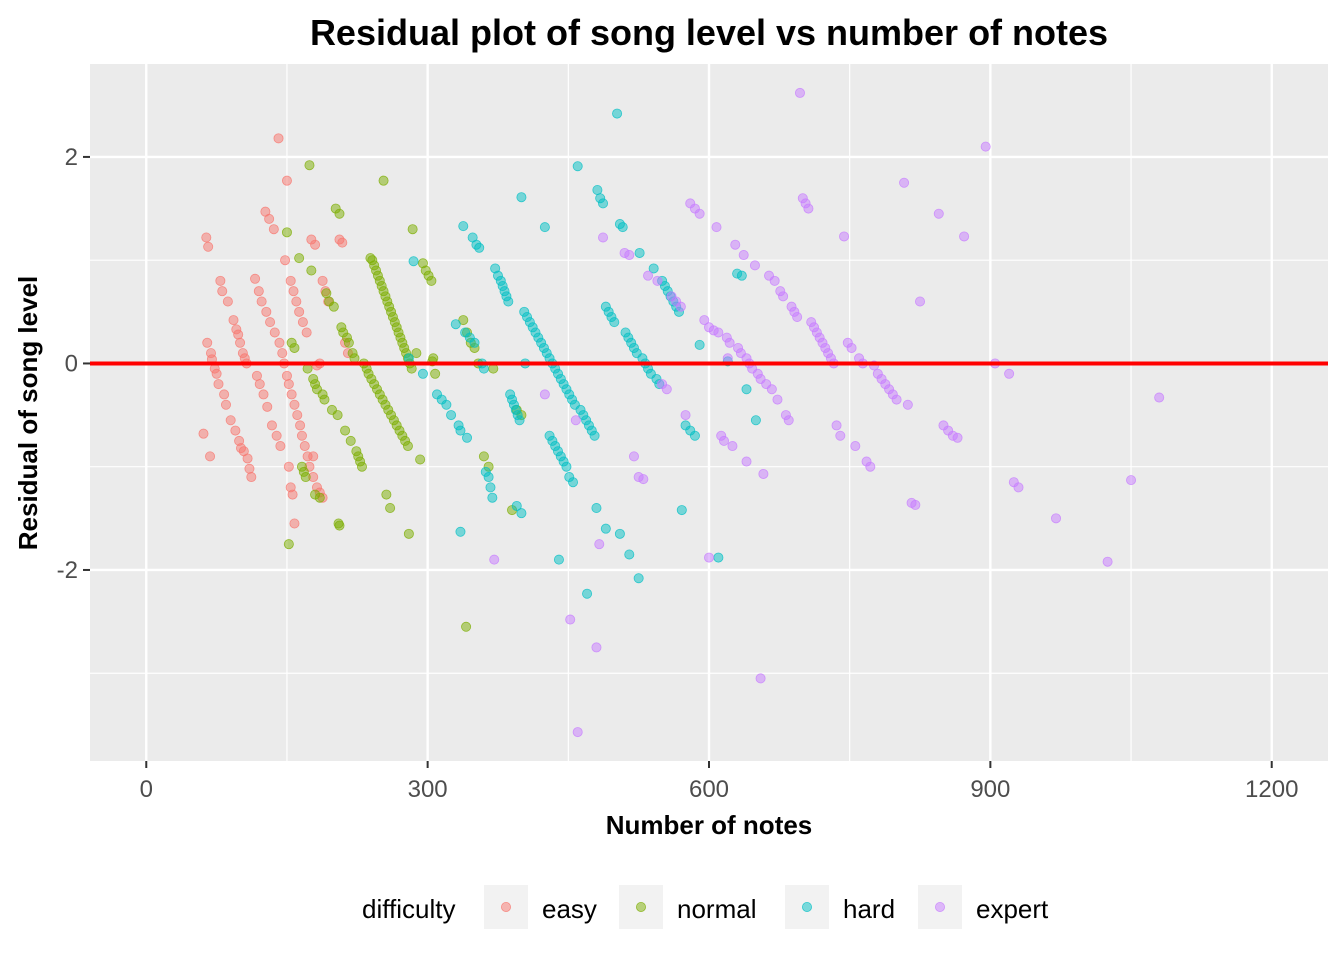 This screenshot has height=960, width=1344. I want to click on y-tick-label: -2, so click(67, 570).